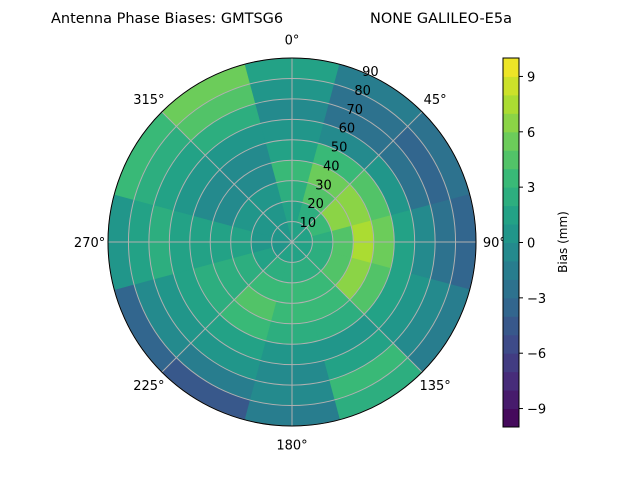  What do you see at coordinates (531, 133) in the screenshot?
I see `colorbar-tick-label: 6` at bounding box center [531, 133].